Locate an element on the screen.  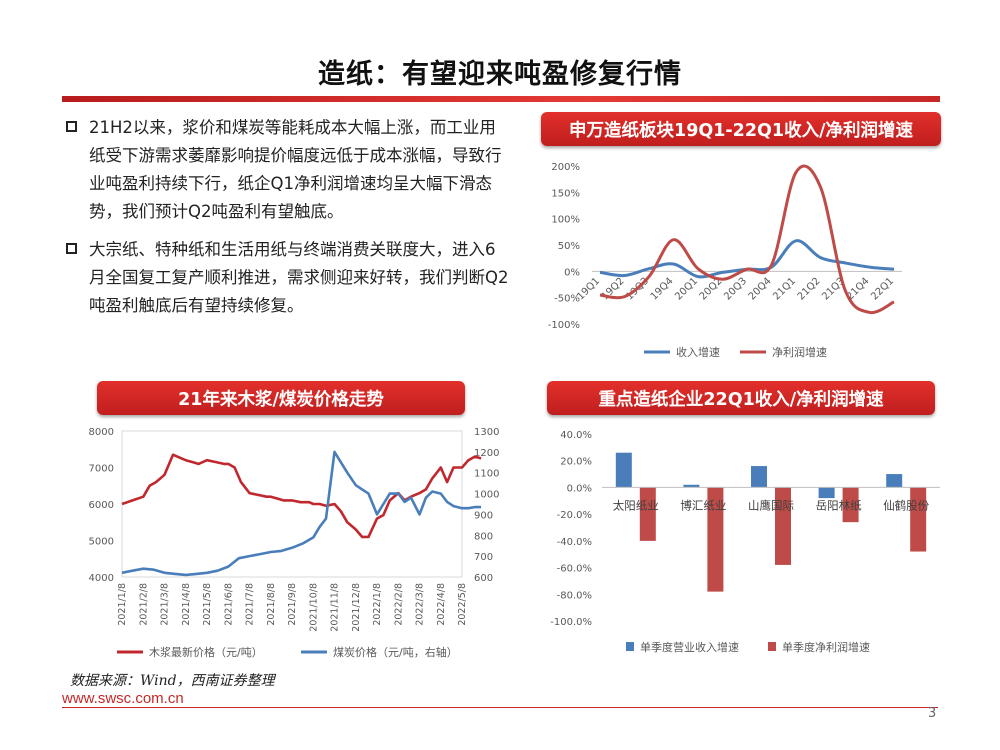
y-right-tick-label: 1000 is located at coordinates (486, 495).